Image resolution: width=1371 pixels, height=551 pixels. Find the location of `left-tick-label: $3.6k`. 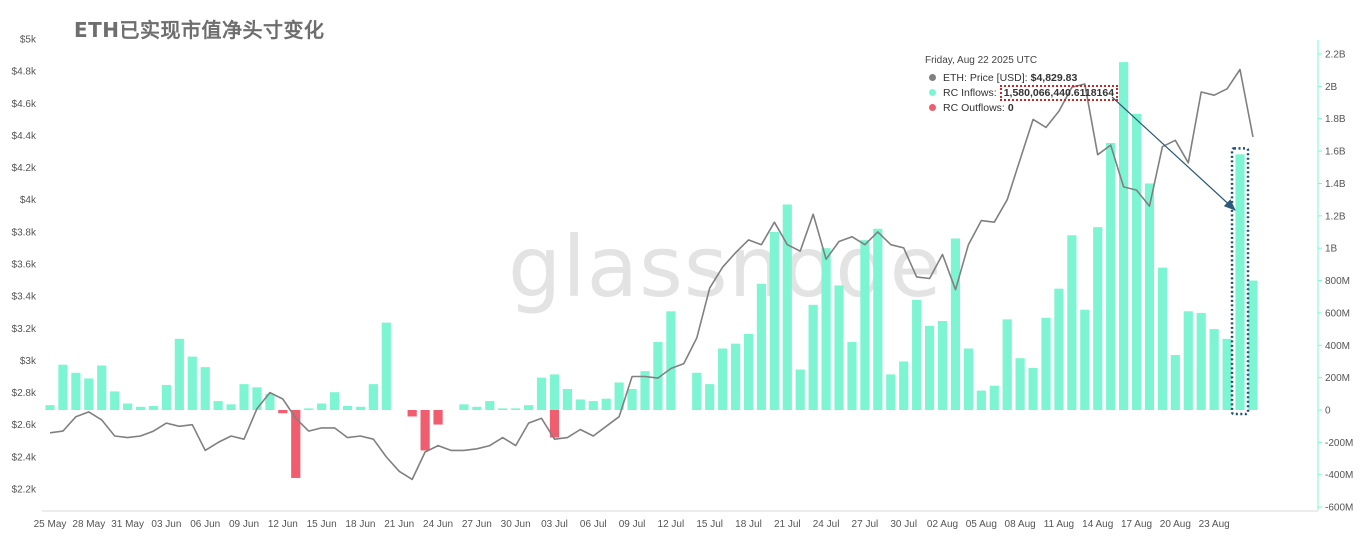

left-tick-label: $3.6k is located at coordinates (24, 265).